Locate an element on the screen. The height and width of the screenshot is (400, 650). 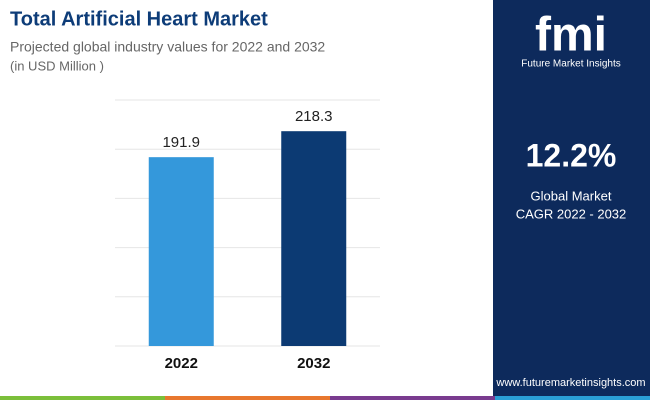
x-tick-label: 2022 is located at coordinates (181, 363).